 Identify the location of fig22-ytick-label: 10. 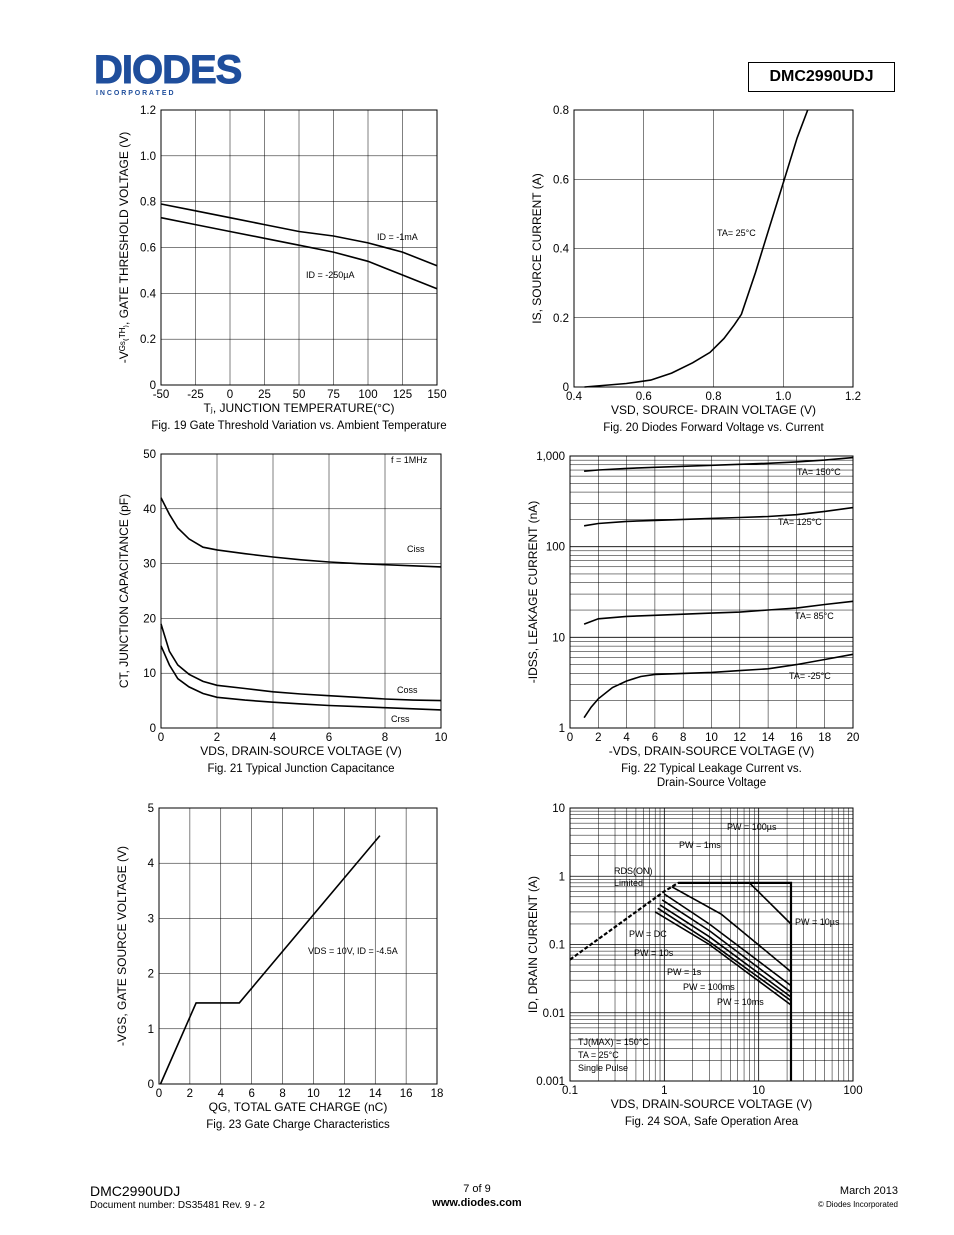
(558, 638).